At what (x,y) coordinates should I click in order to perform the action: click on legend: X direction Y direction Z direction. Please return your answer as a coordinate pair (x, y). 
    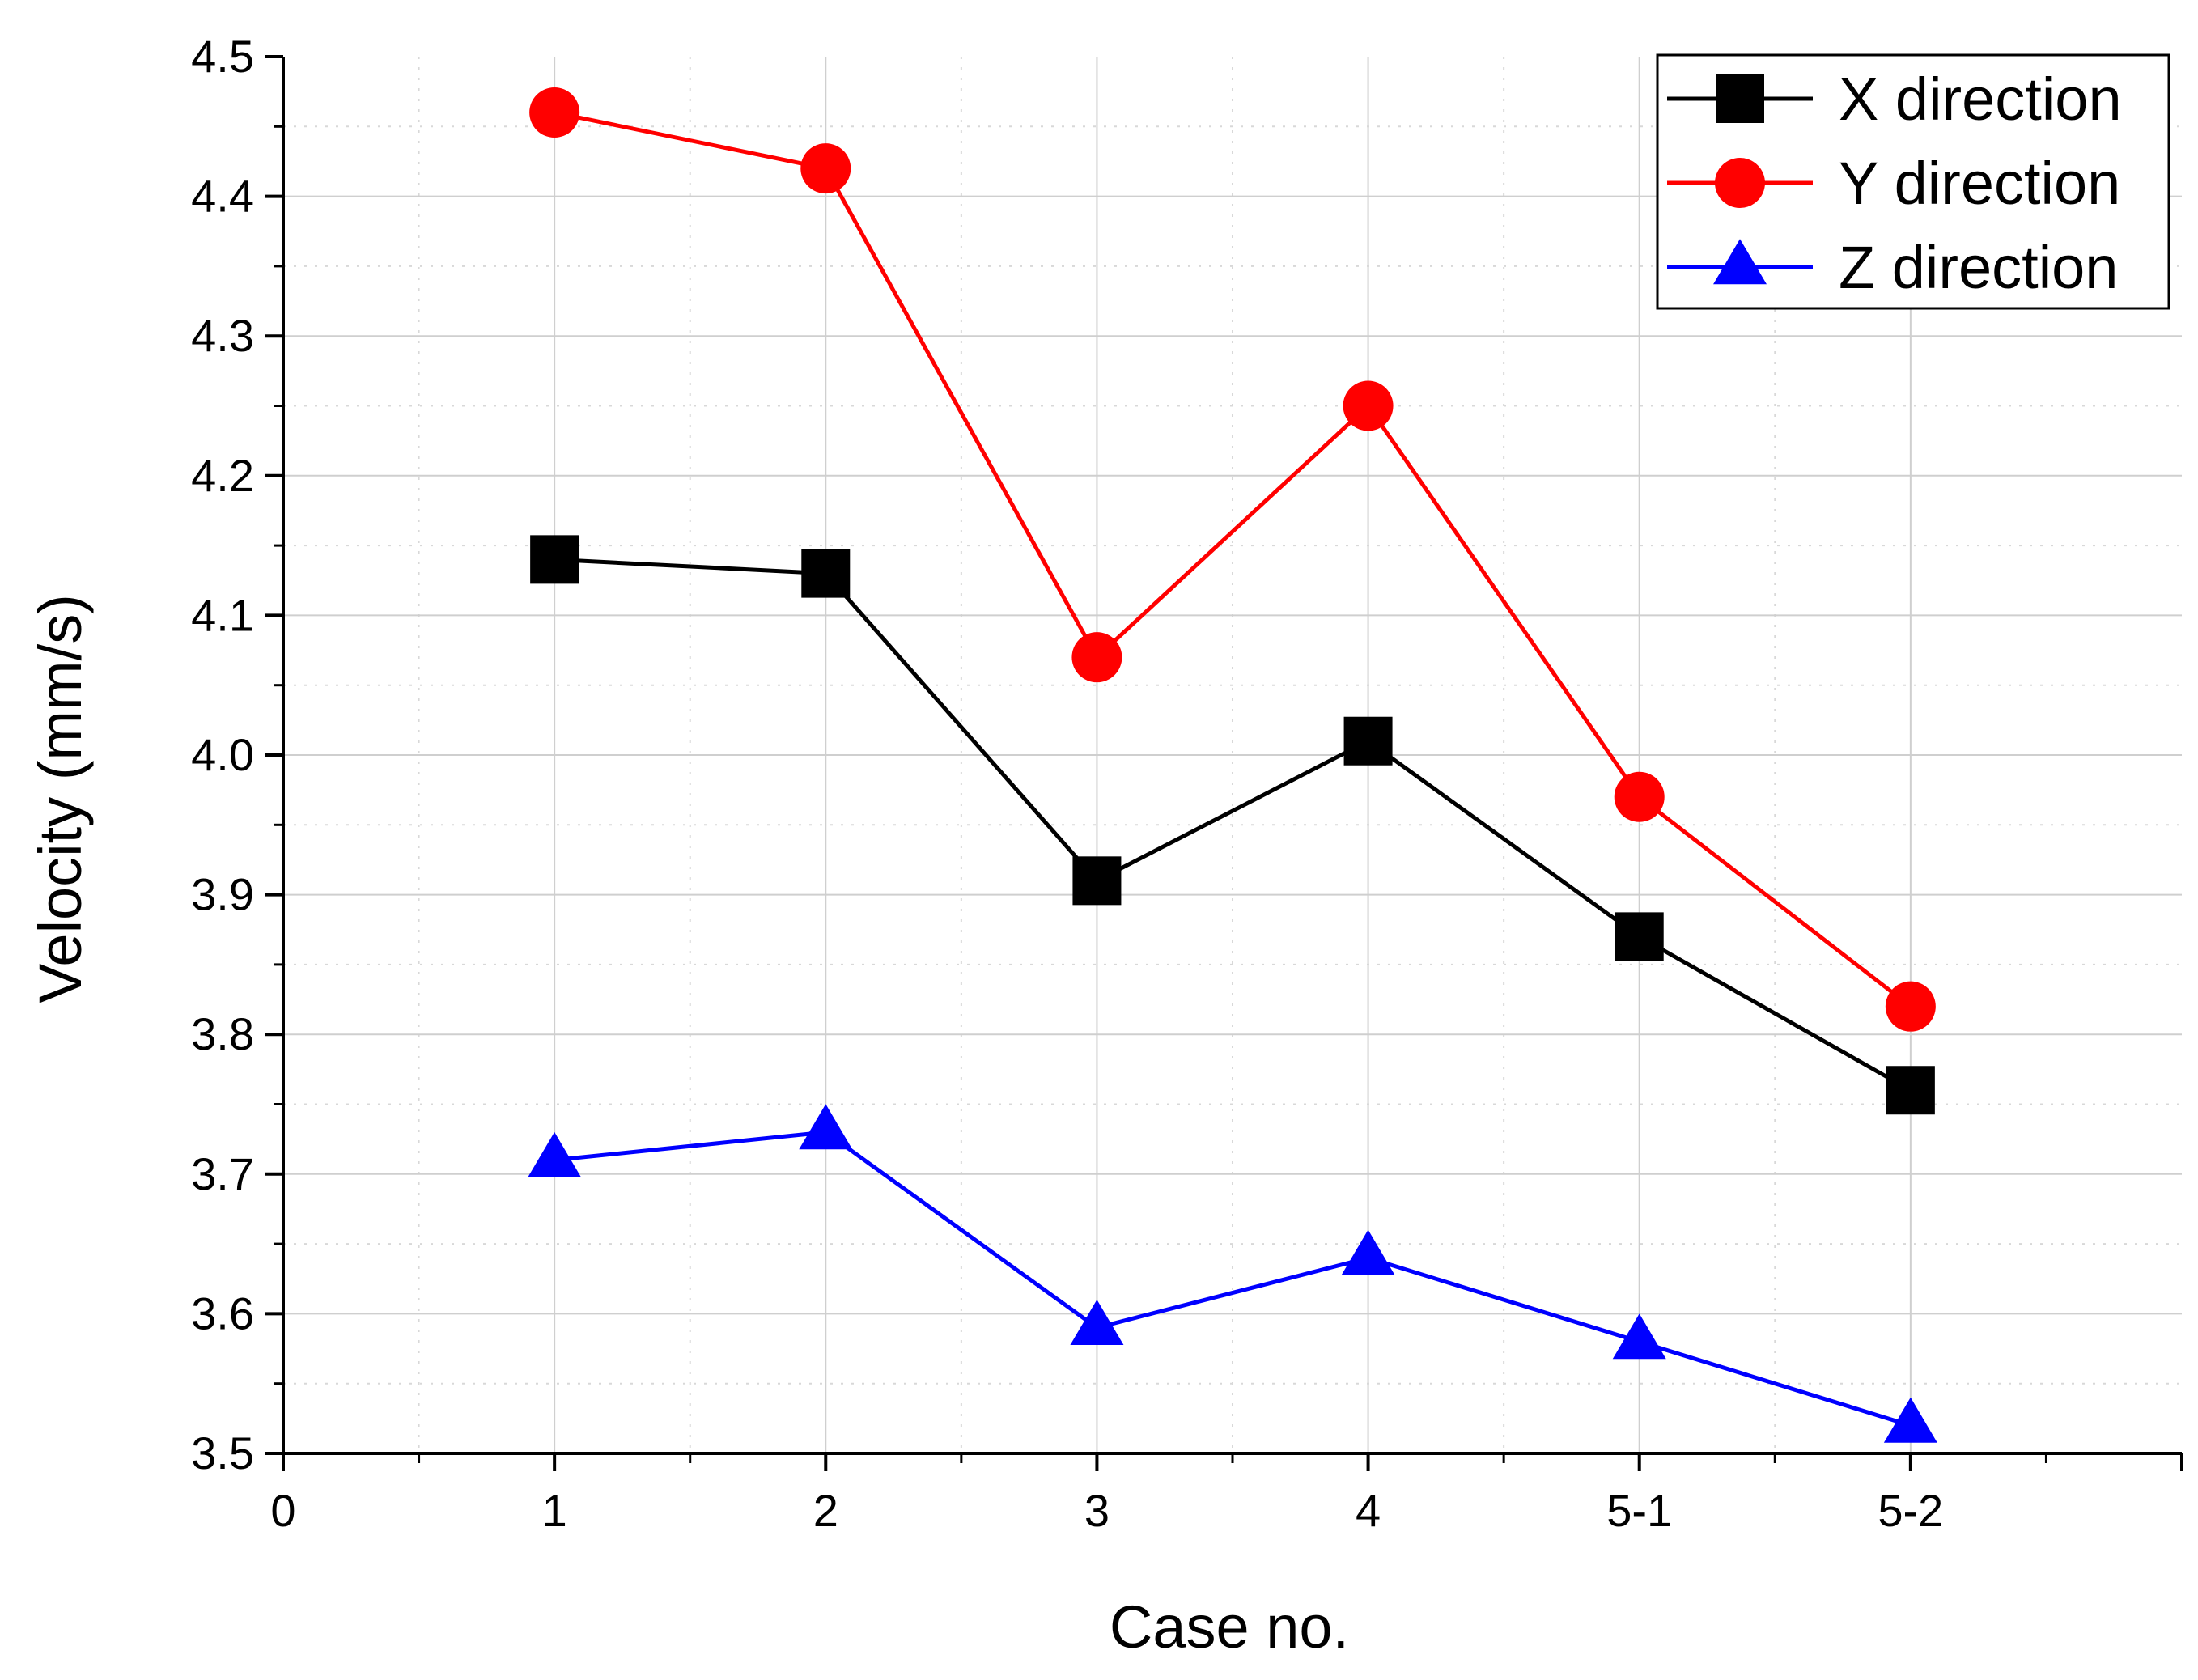
    Looking at the image, I should click on (1913, 182).